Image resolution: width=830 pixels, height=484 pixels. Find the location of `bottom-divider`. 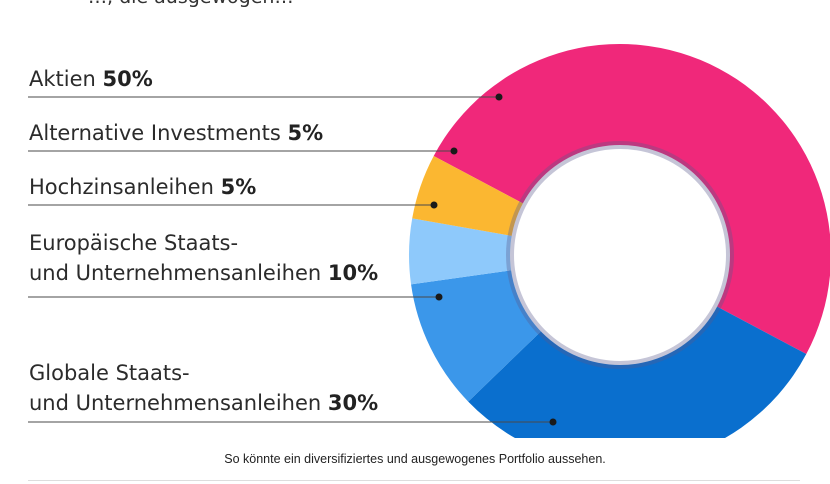

bottom-divider is located at coordinates (414, 480).